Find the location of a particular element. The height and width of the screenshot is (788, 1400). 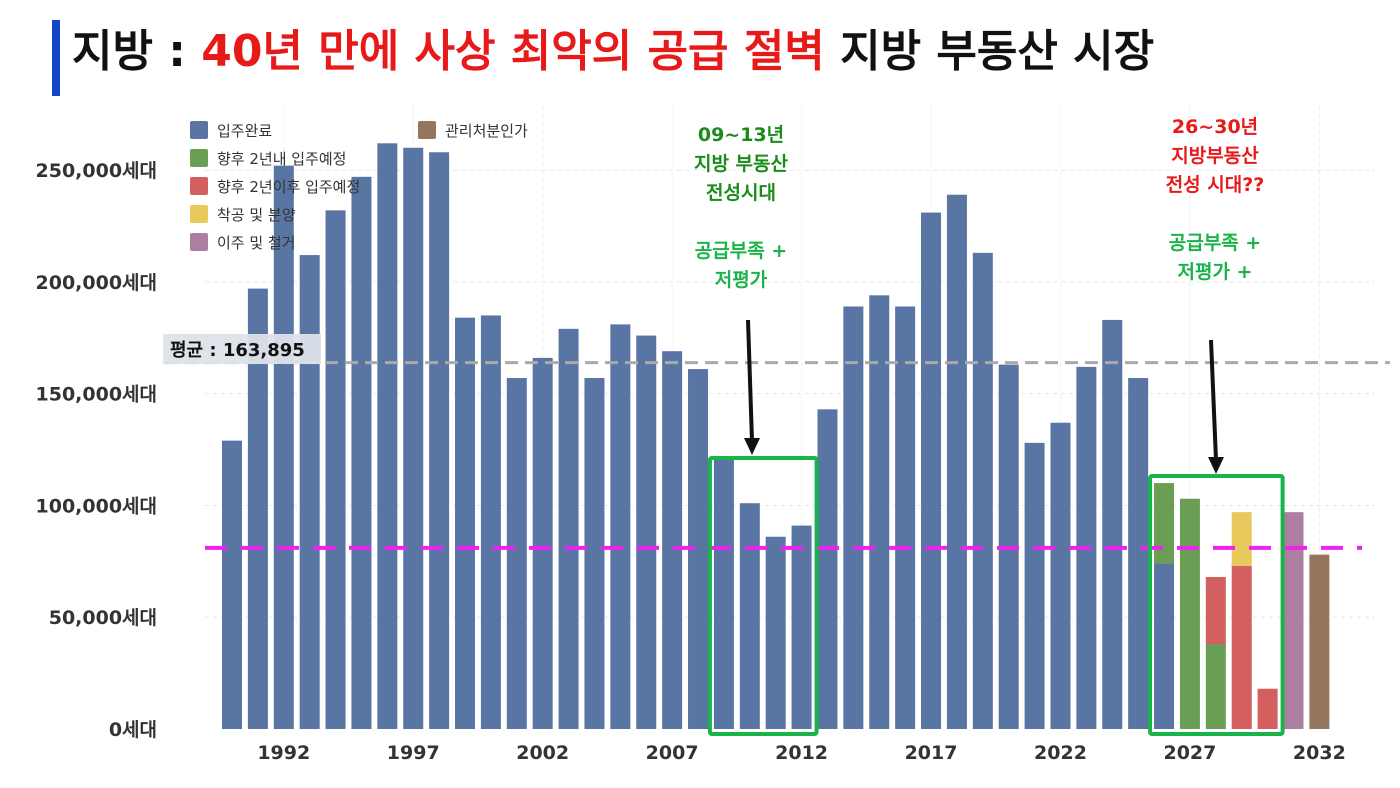

title-suffix: 지방 부동산 시장 is located at coordinates (989, 51).